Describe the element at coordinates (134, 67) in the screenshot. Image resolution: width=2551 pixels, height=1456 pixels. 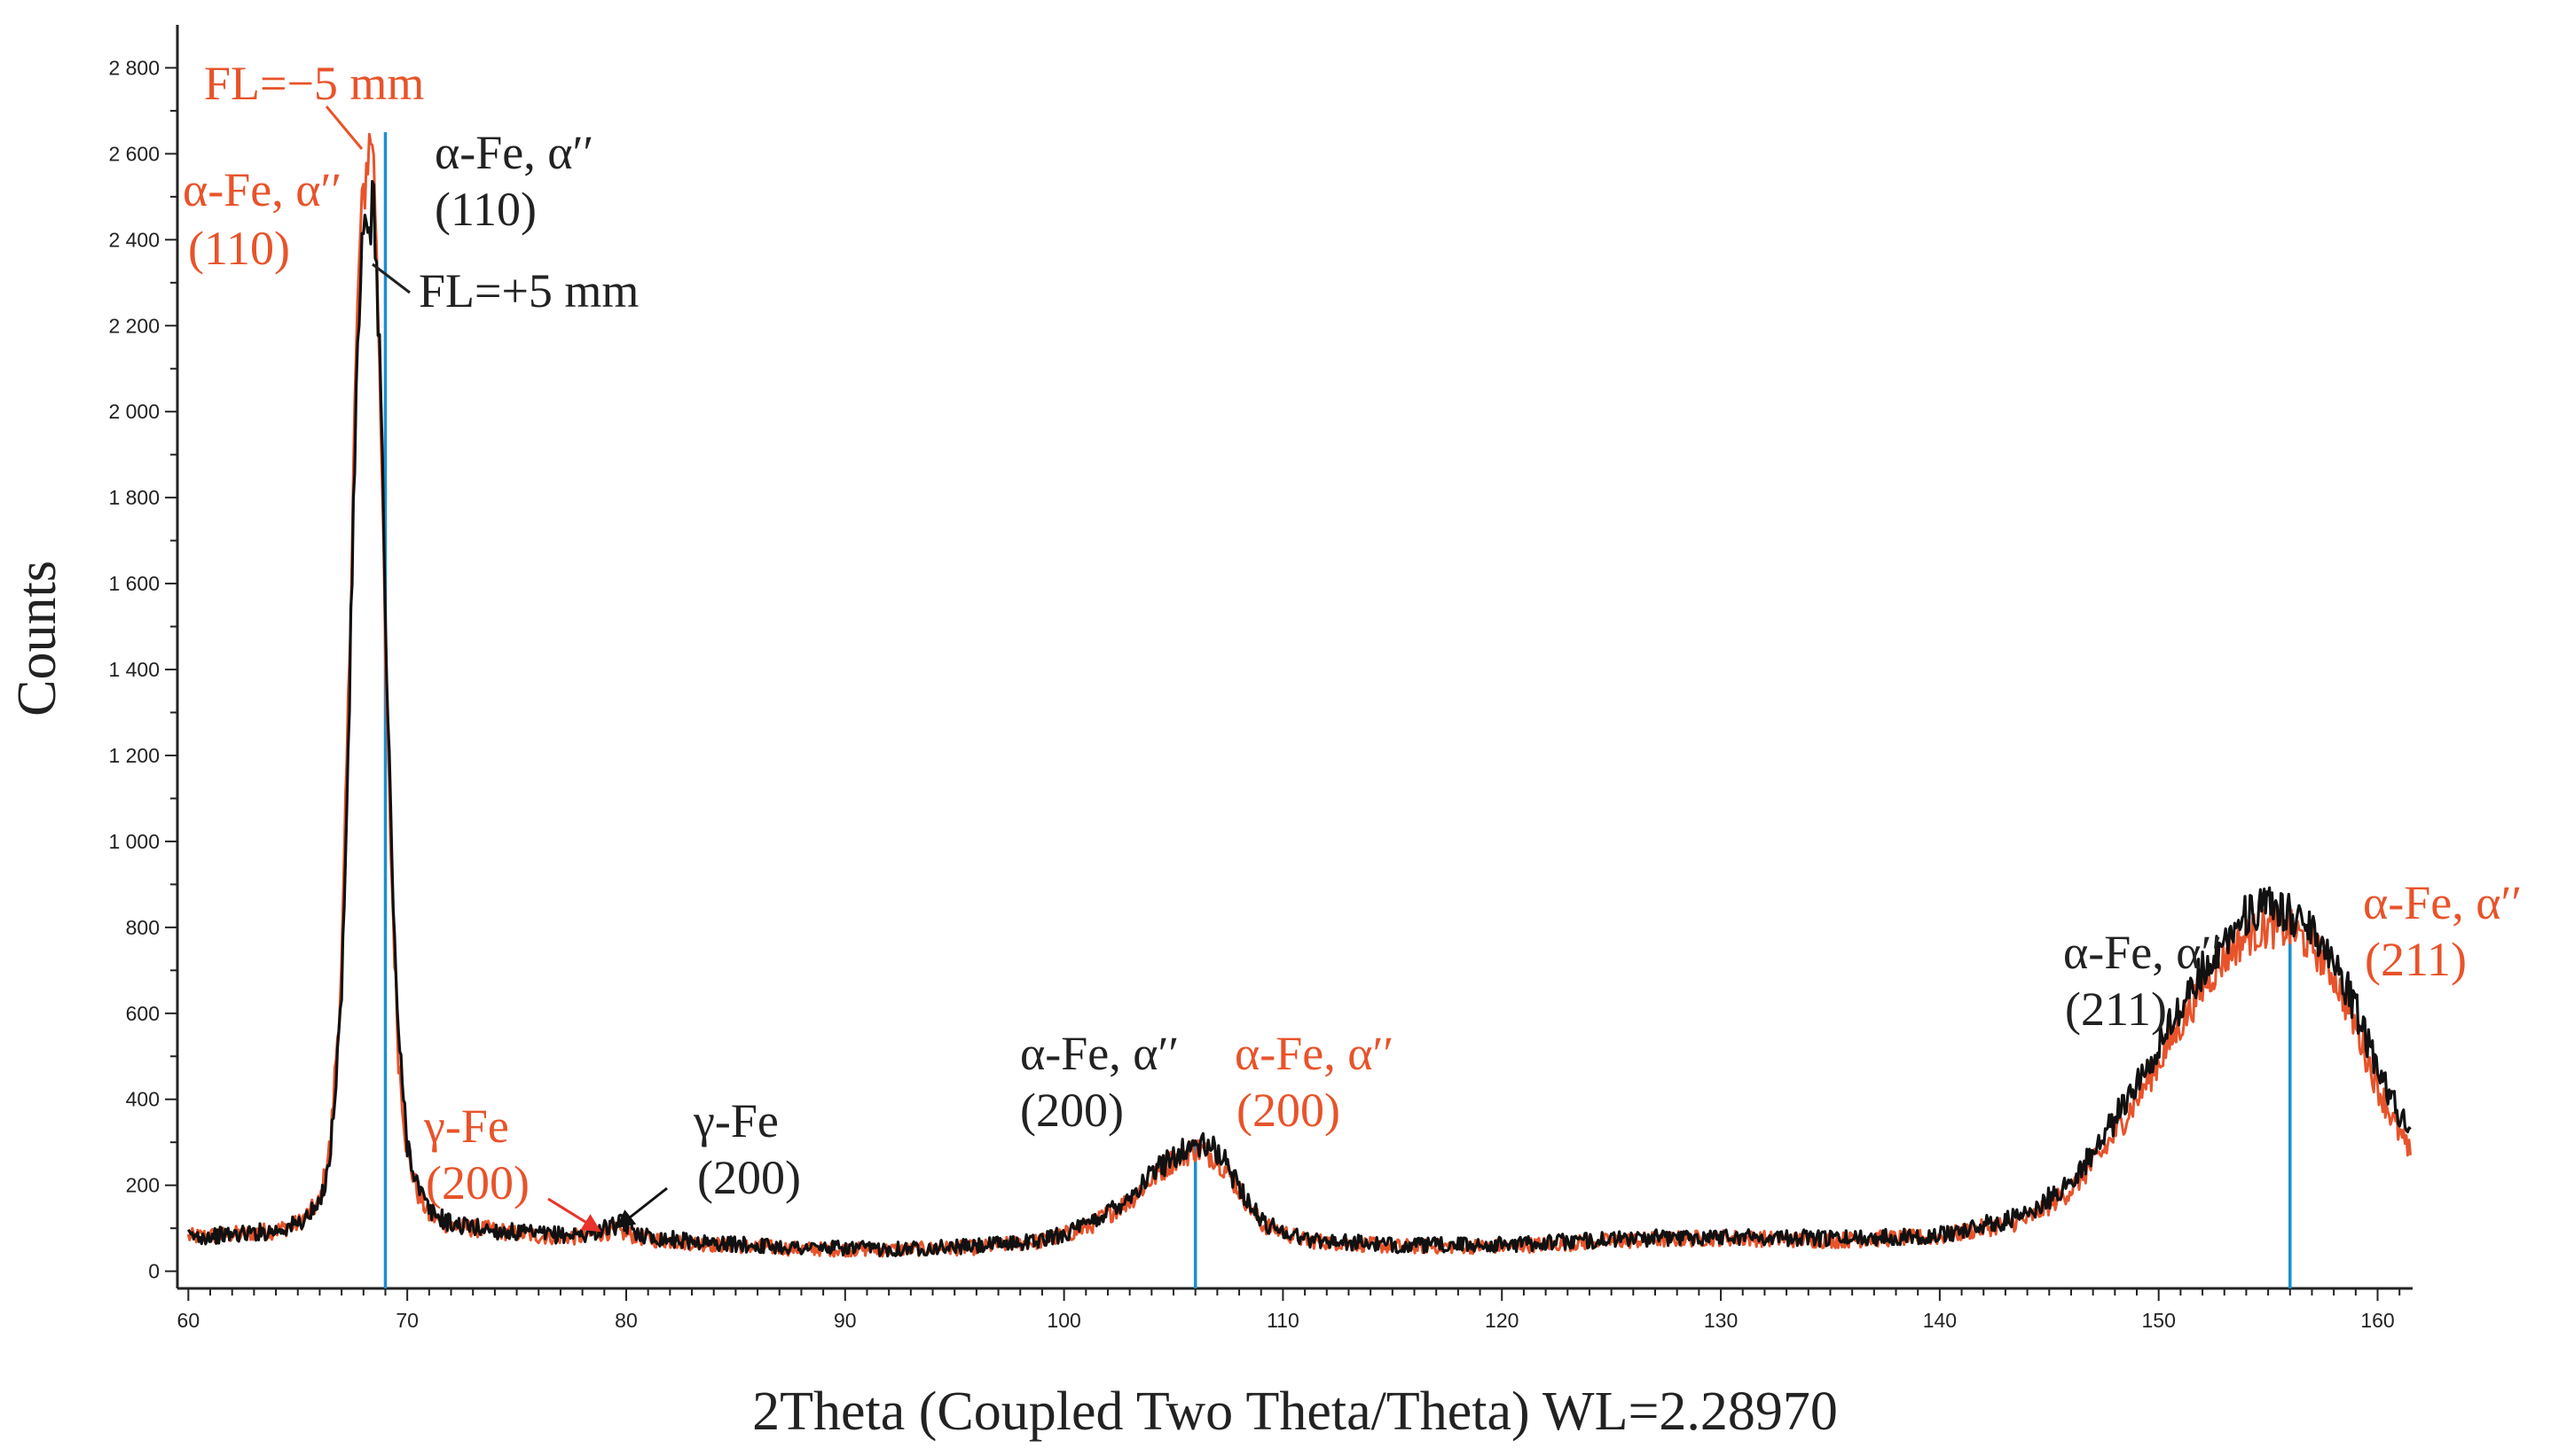
I see `y-tick-label: 2 800` at that location.